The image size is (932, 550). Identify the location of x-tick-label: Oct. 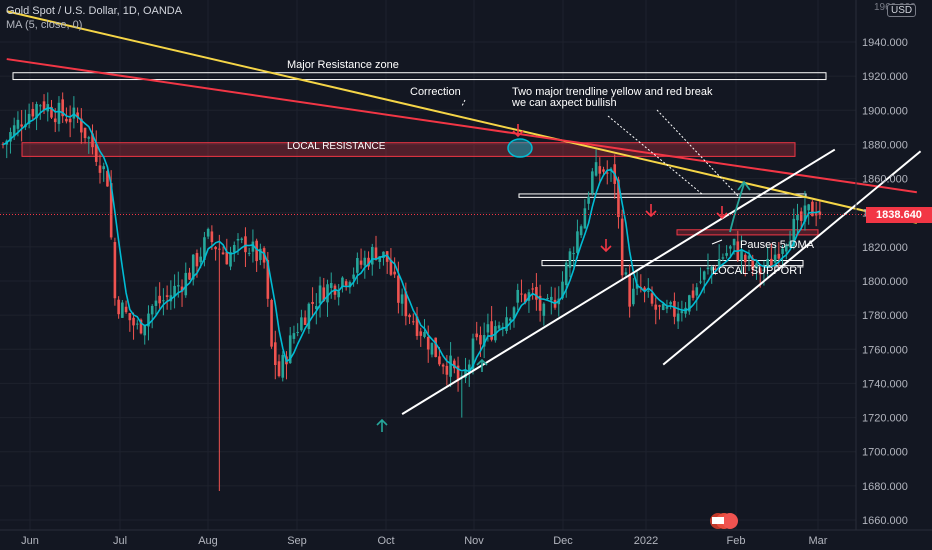
(385, 541).